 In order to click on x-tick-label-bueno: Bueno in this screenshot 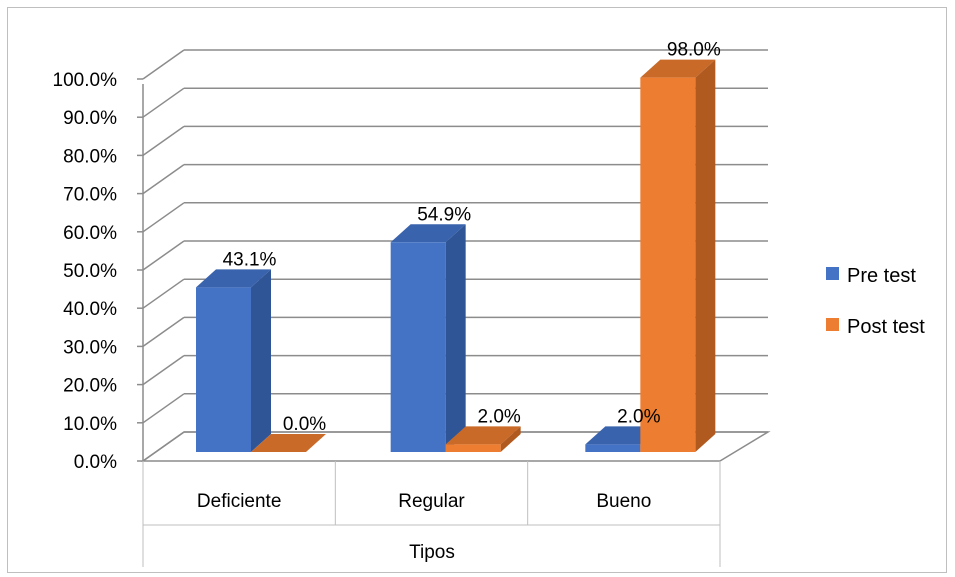, I will do `click(623, 501)`.